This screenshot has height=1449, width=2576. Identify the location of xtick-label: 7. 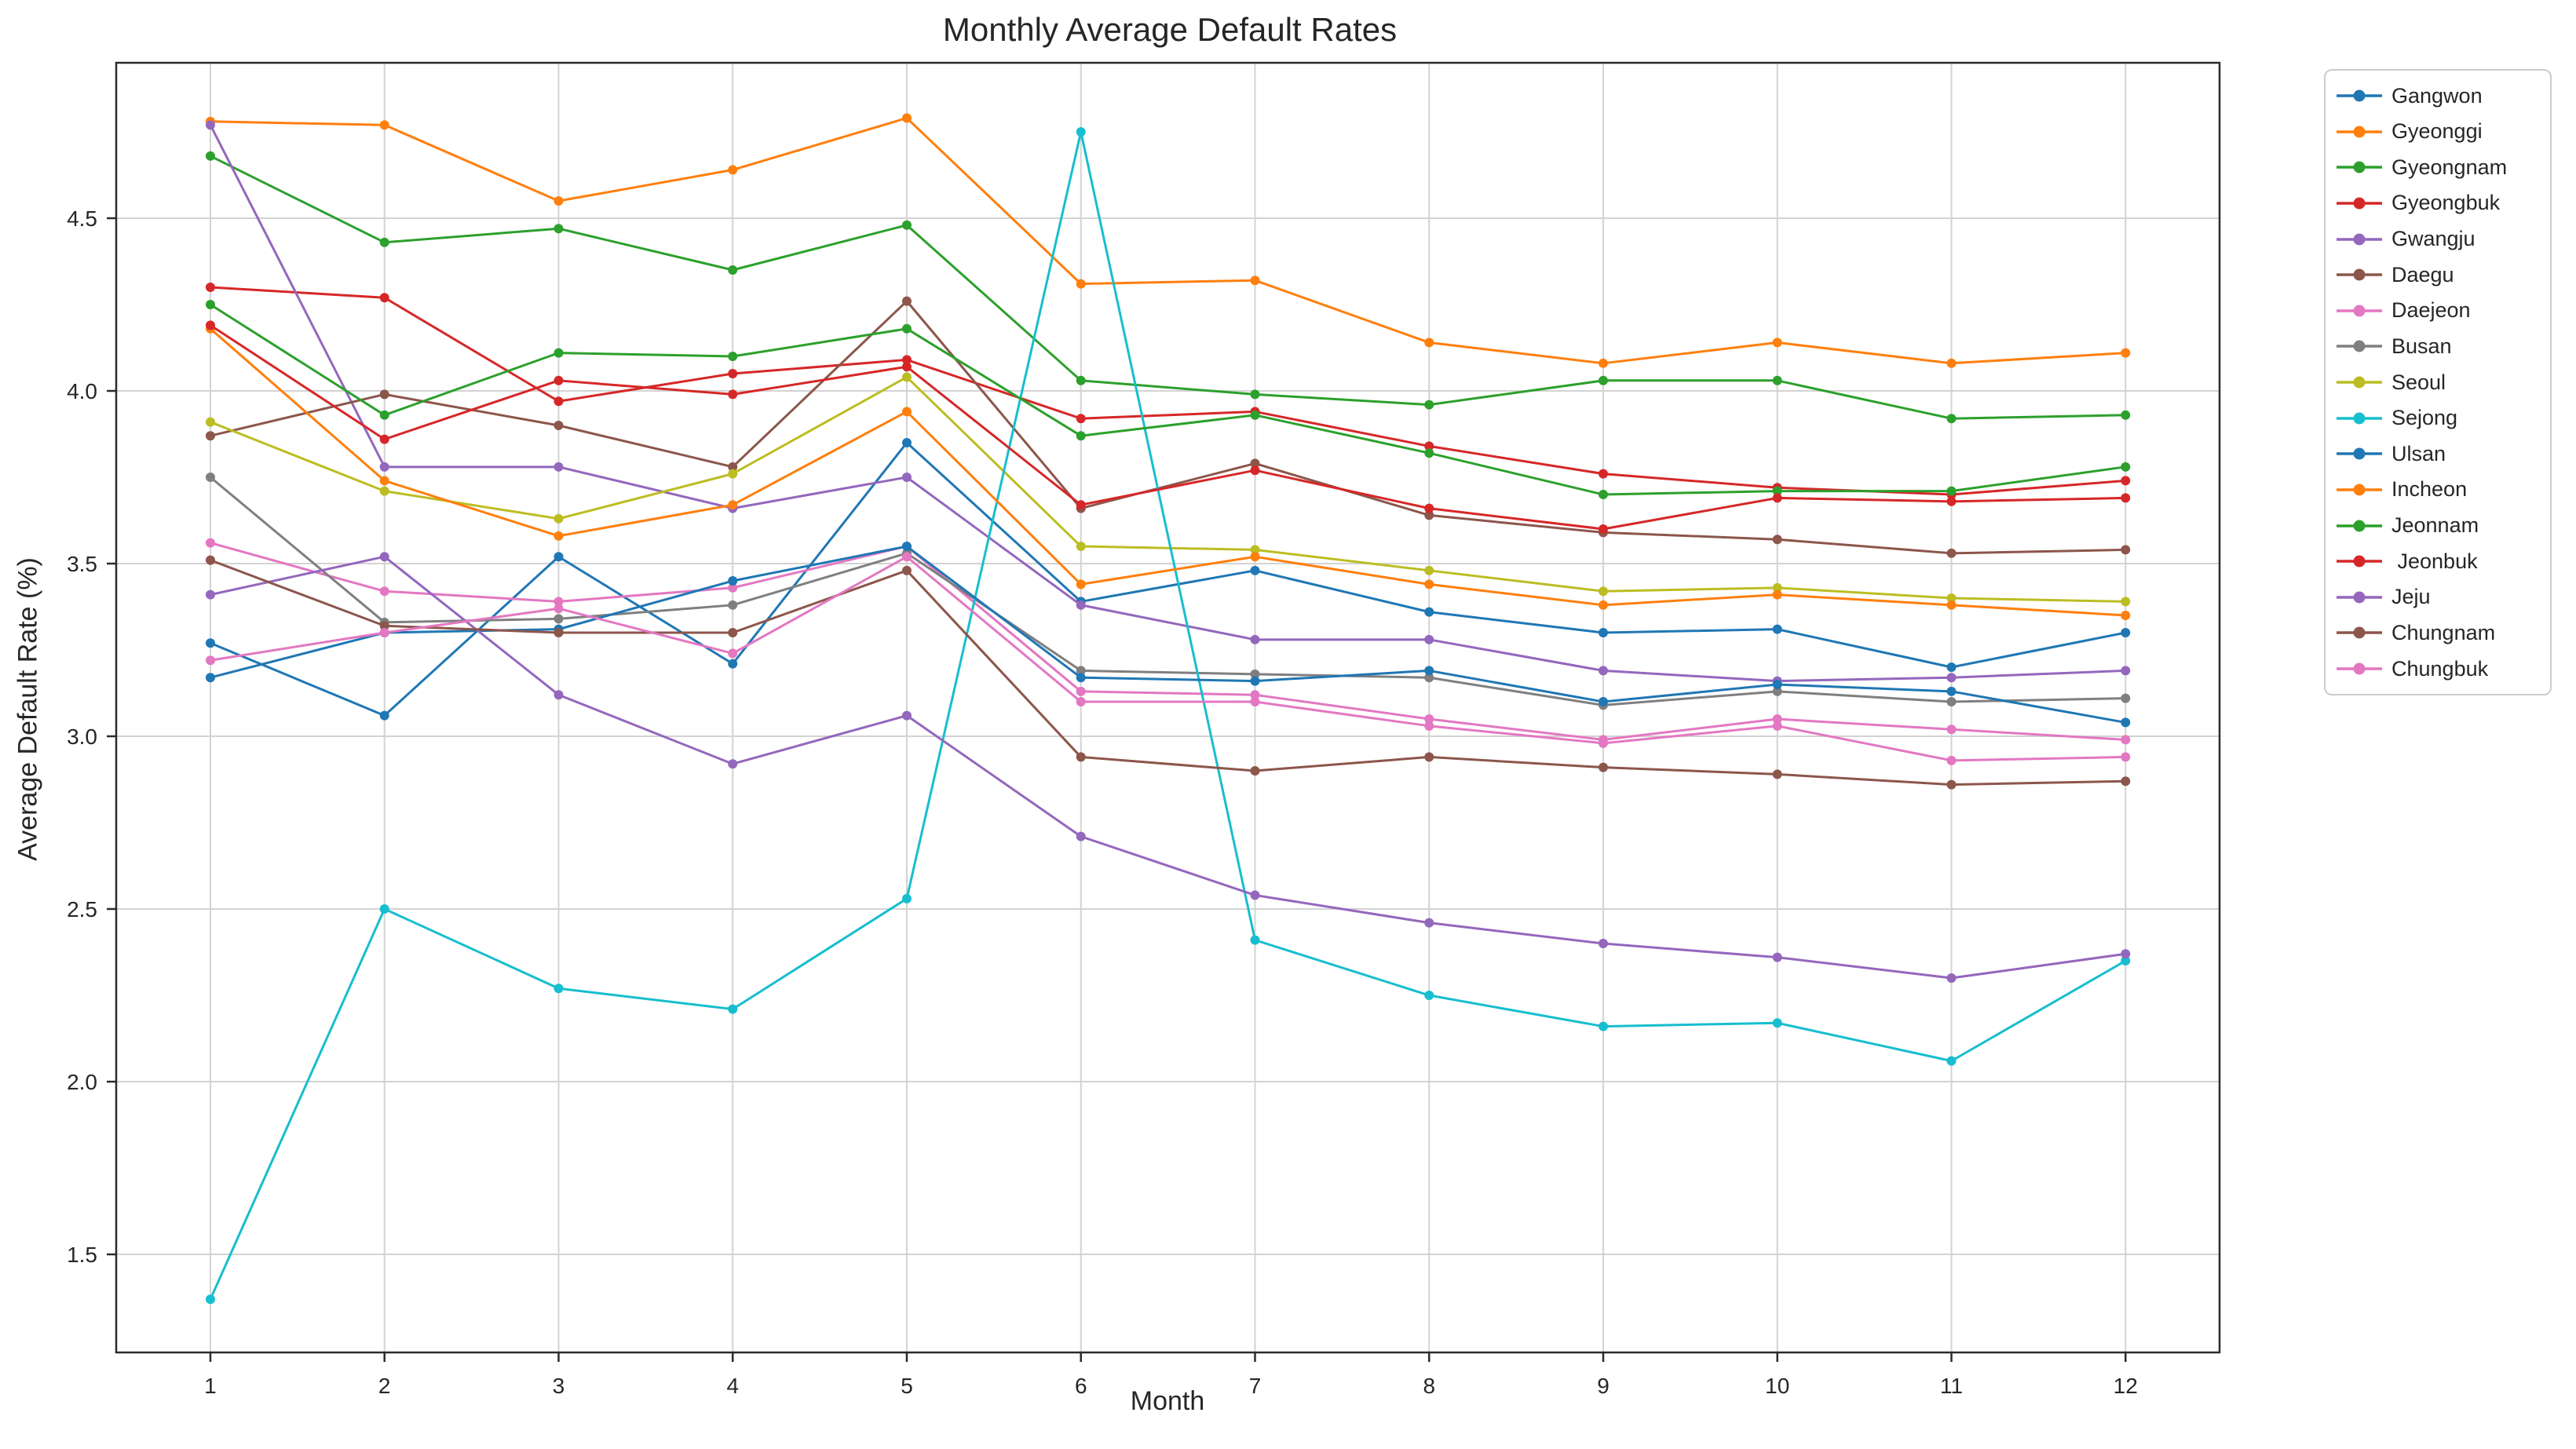
(1255, 1386).